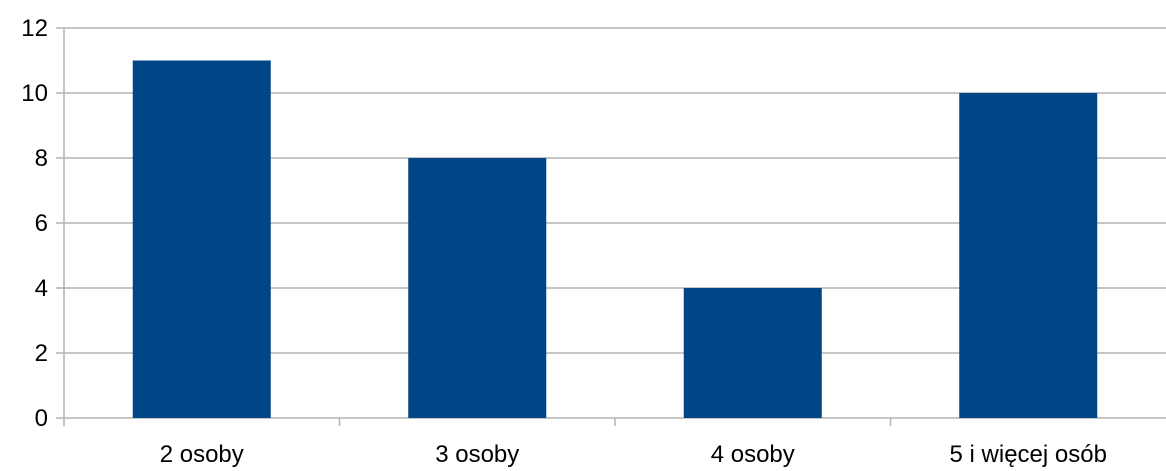  What do you see at coordinates (41, 353) in the screenshot?
I see `y-tick-label: 2` at bounding box center [41, 353].